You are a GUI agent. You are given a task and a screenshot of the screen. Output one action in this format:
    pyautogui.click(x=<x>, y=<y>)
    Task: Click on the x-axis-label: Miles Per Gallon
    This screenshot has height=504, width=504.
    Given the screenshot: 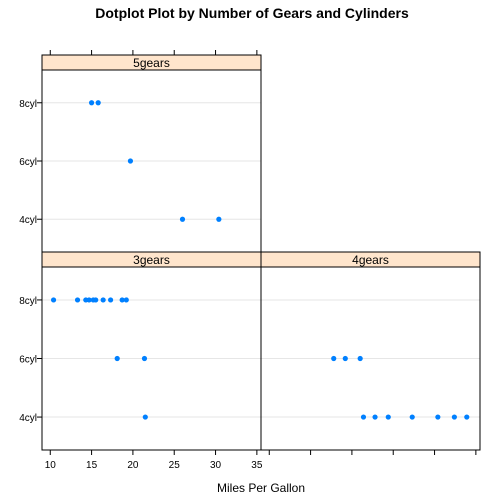 What is the action you would take?
    pyautogui.click(x=261, y=488)
    